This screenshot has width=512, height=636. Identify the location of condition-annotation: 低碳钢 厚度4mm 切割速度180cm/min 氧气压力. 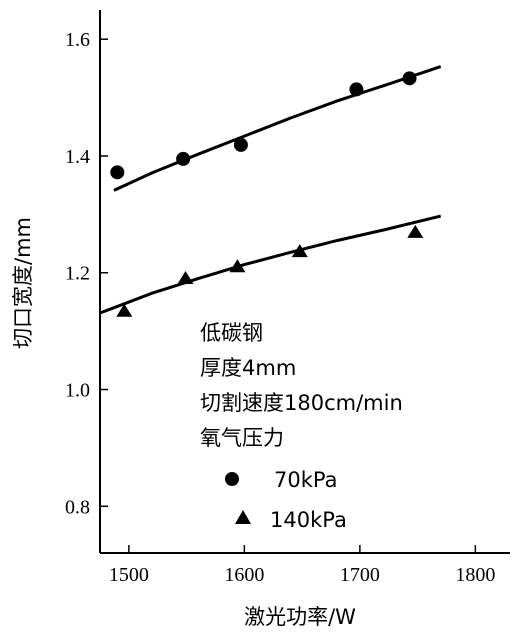
(301, 385).